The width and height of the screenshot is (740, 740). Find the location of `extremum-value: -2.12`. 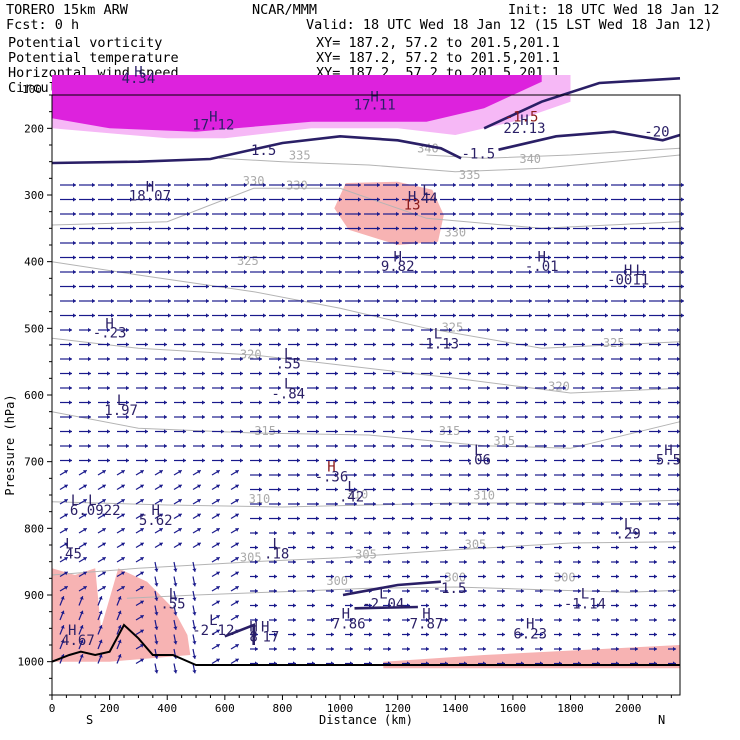

extremum-value: -2.12 is located at coordinates (213, 631).